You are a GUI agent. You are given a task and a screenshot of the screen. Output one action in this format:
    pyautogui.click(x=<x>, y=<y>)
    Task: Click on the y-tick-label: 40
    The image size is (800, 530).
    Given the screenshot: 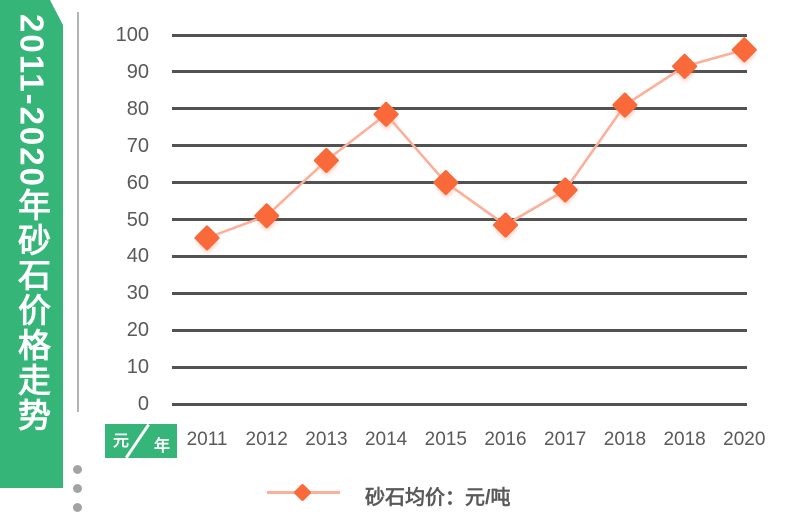 What is the action you would take?
    pyautogui.click(x=137, y=256)
    